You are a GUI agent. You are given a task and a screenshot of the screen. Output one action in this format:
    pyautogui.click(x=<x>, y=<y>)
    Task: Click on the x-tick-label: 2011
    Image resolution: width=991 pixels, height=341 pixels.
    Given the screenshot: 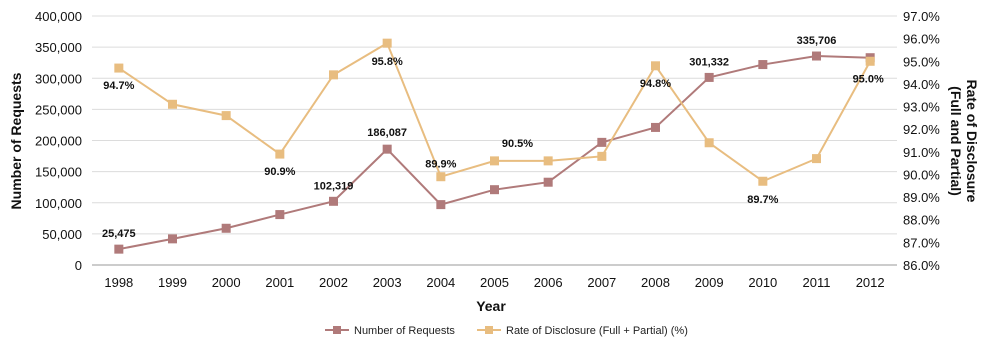 What is the action you would take?
    pyautogui.click(x=817, y=282)
    